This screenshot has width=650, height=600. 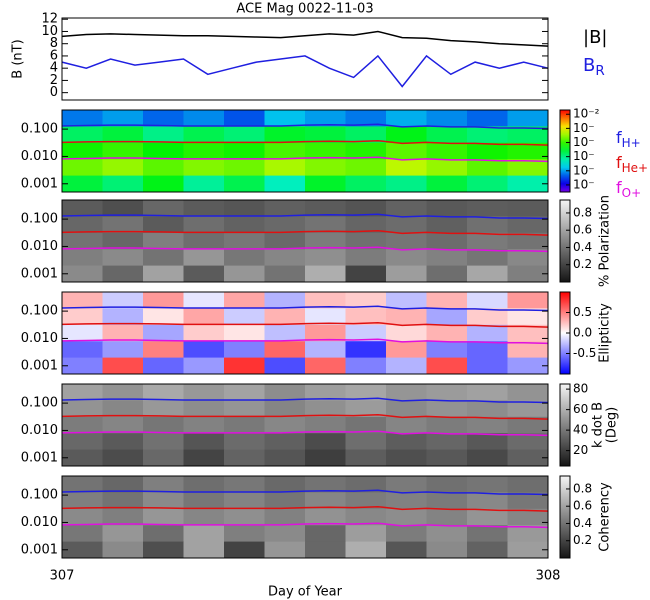 I want to click on colorbar-tick-label: 0.6, so click(x=582, y=230).